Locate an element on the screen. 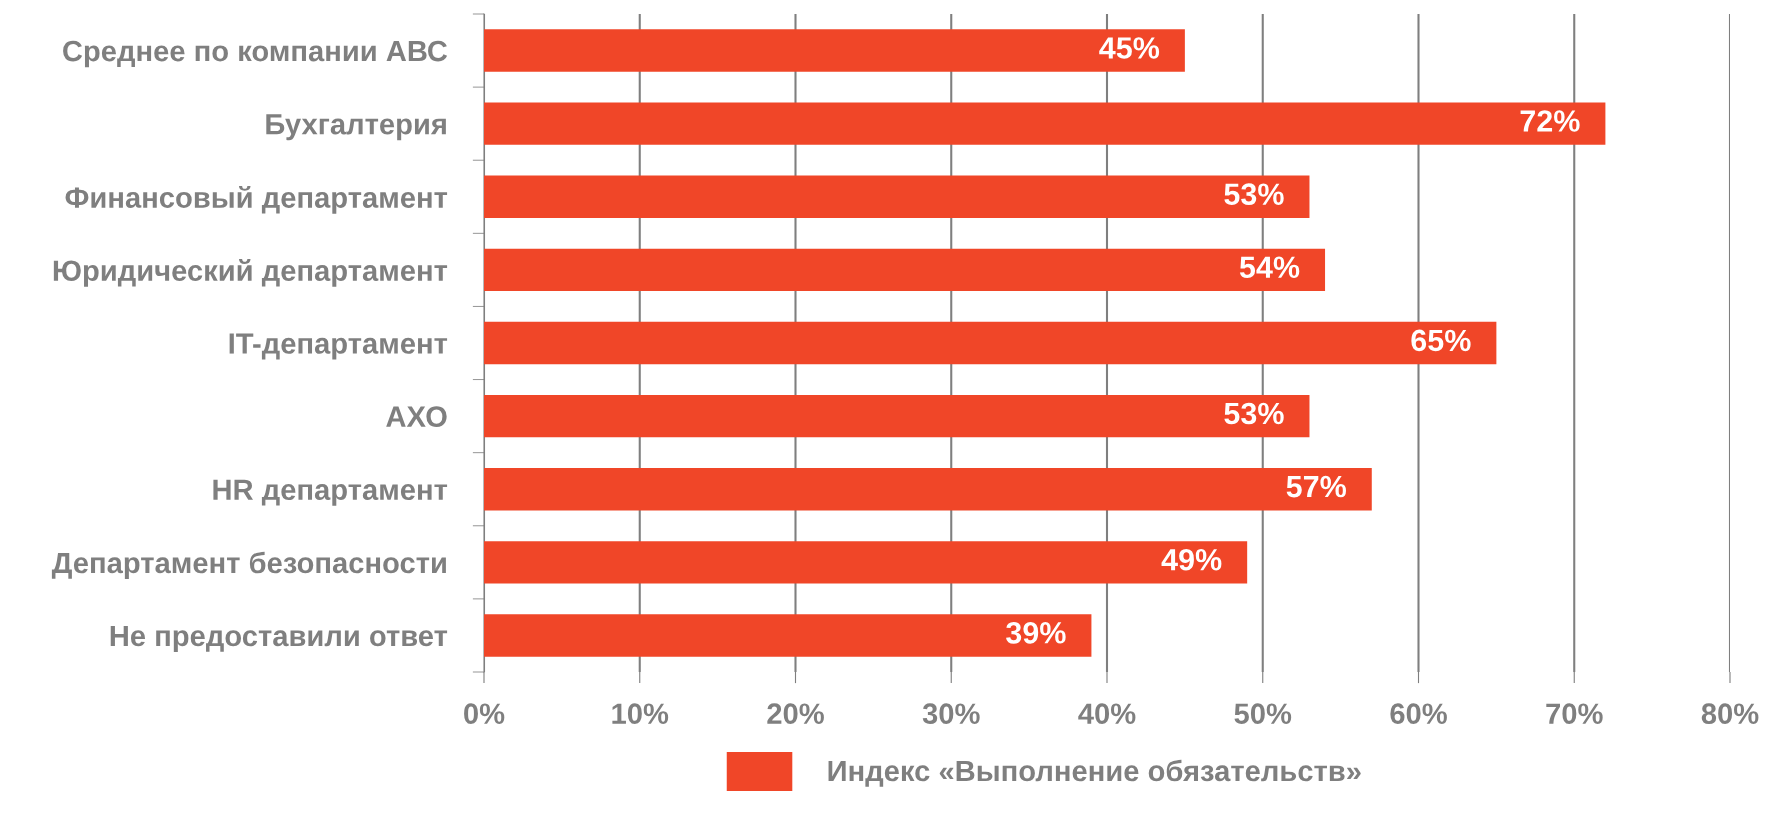 Image resolution: width=1765 pixels, height=818 pixels. data-label: 45% is located at coordinates (1129, 48).